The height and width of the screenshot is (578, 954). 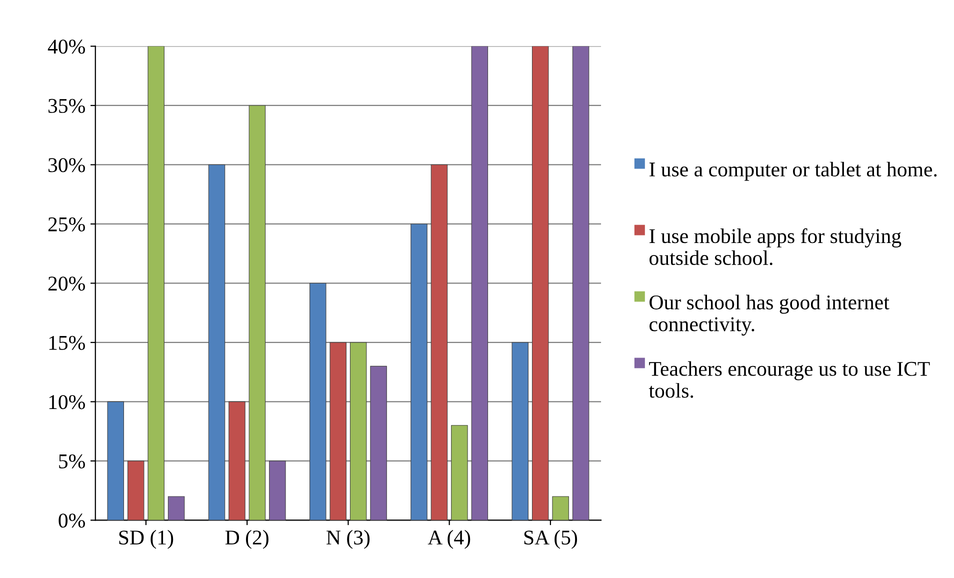 I want to click on y-tick-label: 15%, so click(x=67, y=343).